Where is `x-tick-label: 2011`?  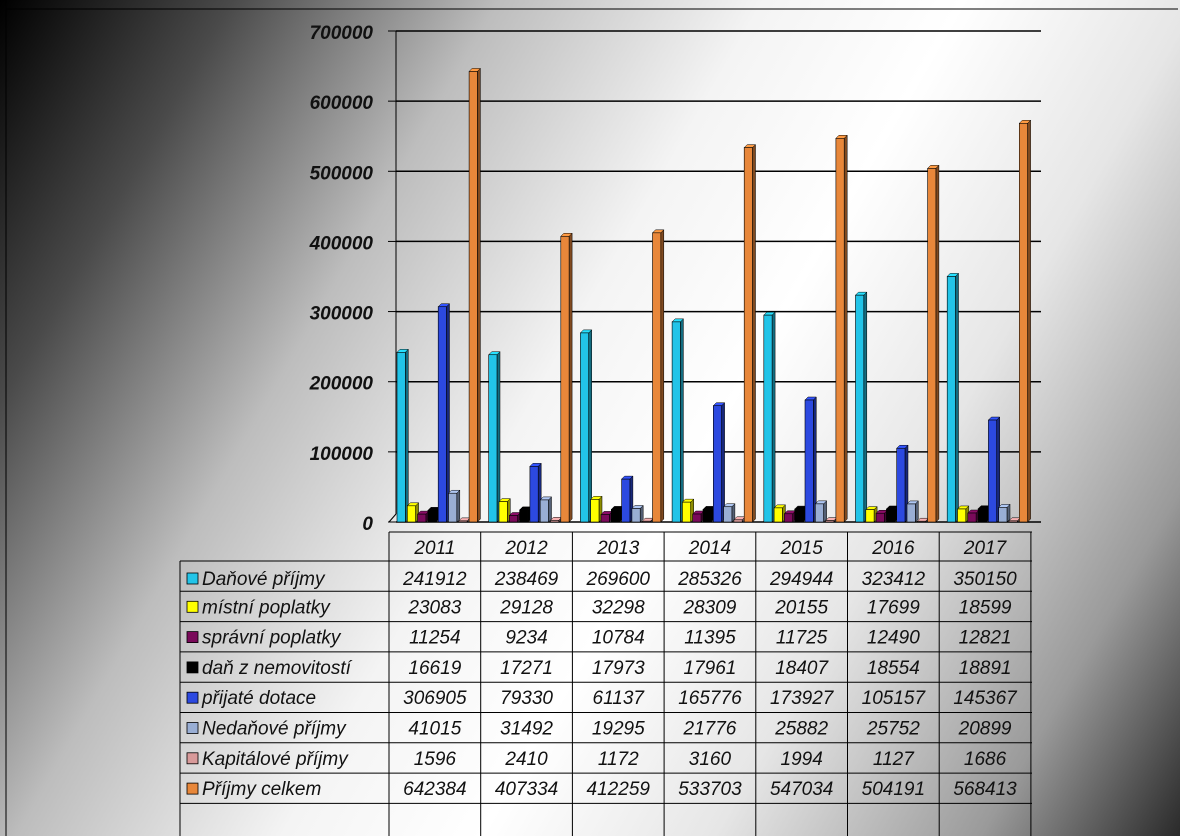 x-tick-label: 2011 is located at coordinates (434, 548).